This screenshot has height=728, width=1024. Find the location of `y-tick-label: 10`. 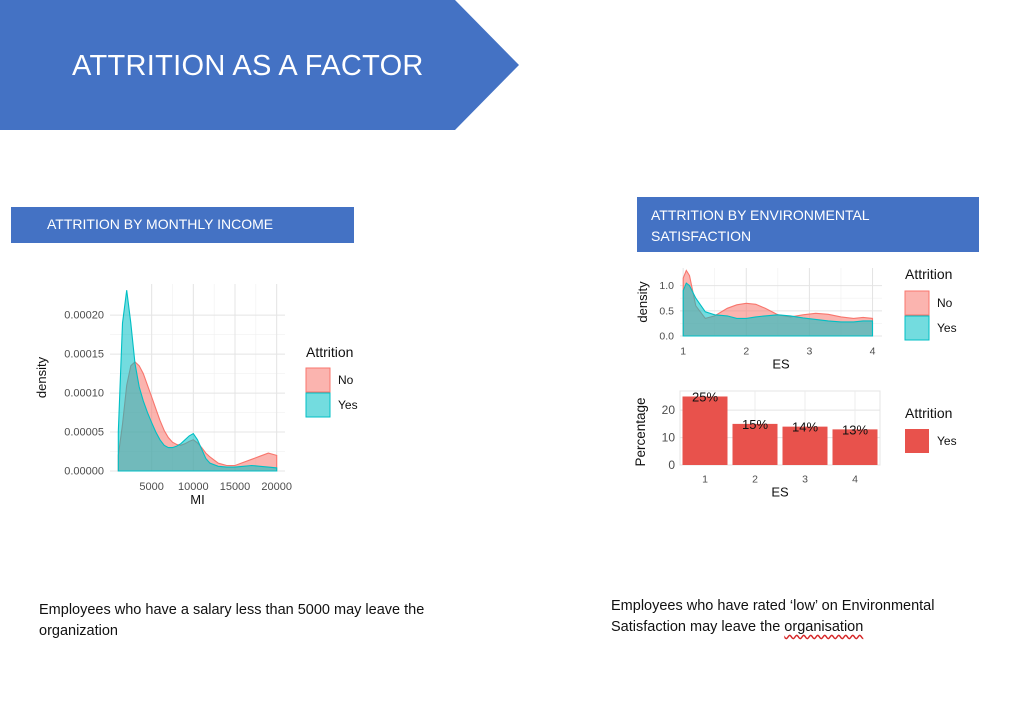

y-tick-label: 10 is located at coordinates (669, 438).